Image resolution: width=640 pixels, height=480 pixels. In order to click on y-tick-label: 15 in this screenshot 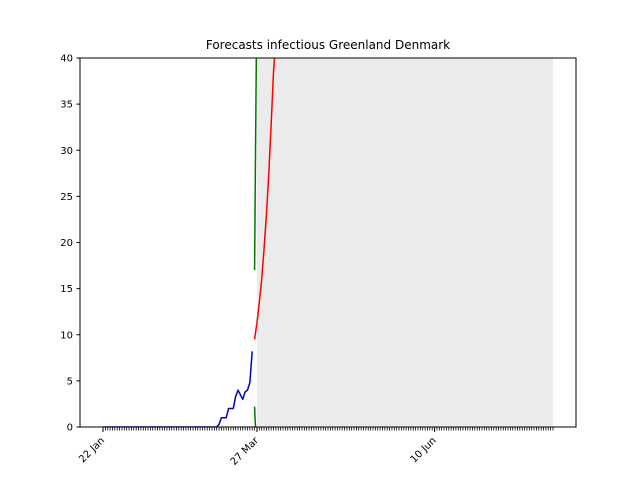, I will do `click(66, 289)`.